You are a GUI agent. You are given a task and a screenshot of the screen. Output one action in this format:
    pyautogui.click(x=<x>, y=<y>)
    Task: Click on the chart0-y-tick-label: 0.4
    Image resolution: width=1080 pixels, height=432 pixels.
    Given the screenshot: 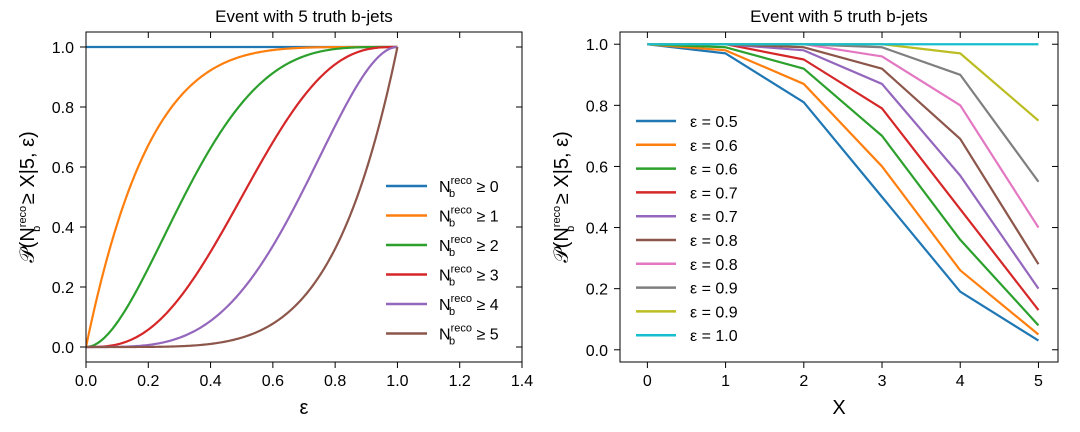 What is the action you would take?
    pyautogui.click(x=63, y=228)
    